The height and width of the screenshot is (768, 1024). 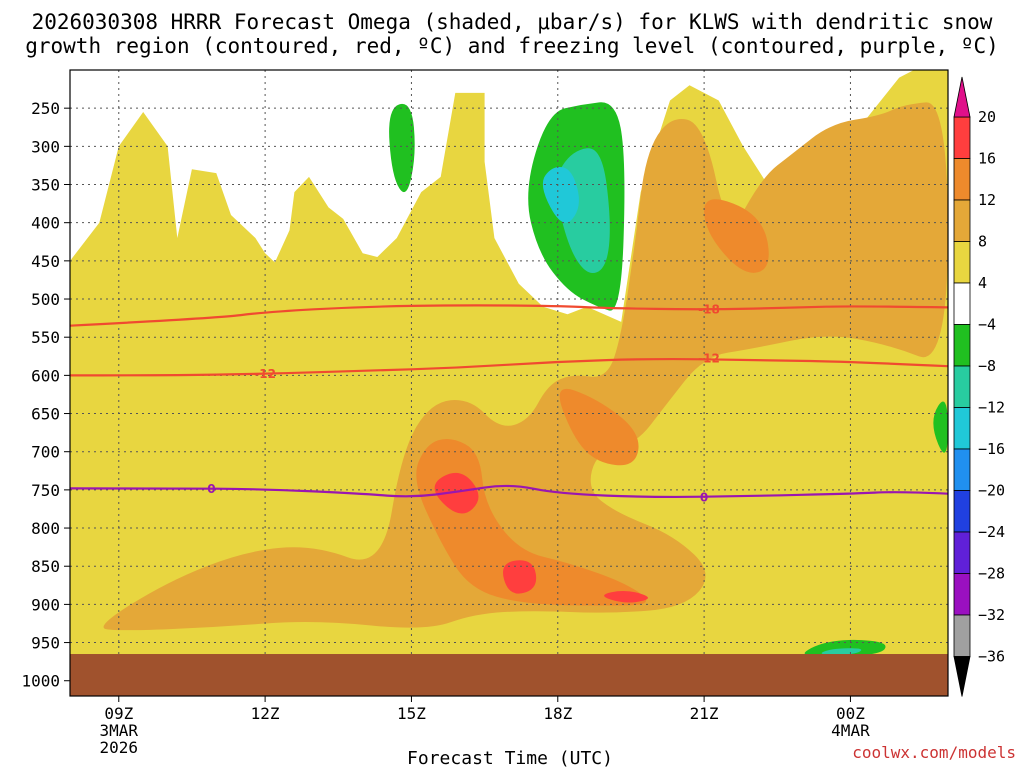 I want to click on colorbar-label-1: 16, so click(x=987, y=159).